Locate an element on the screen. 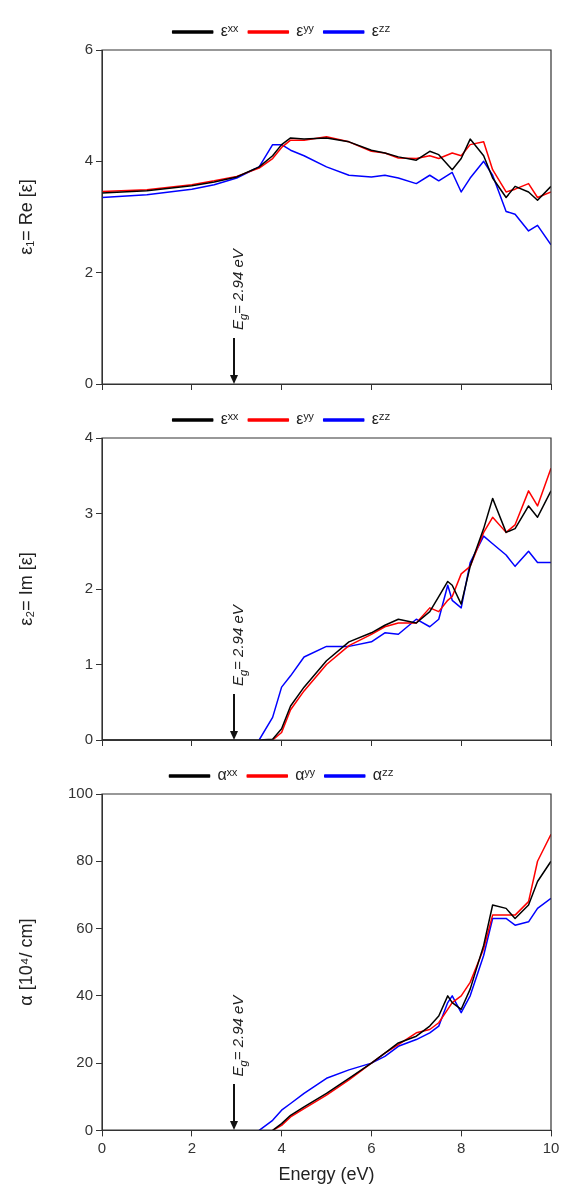  x-tick-label: 4 is located at coordinates (281, 1147).